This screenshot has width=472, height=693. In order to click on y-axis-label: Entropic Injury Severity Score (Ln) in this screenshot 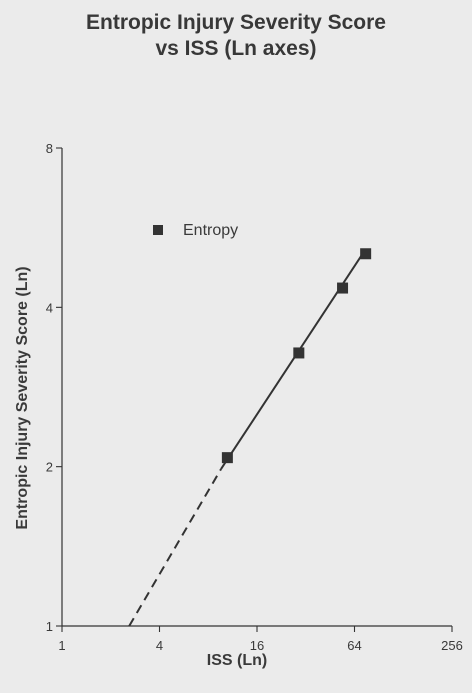, I will do `click(22, 397)`.